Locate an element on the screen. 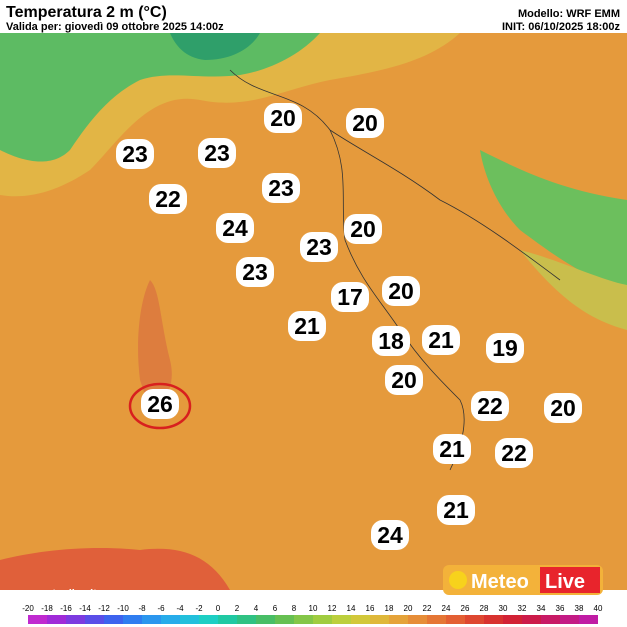 This screenshot has height=627, width=627. temperature-label: 19 is located at coordinates (505, 348).